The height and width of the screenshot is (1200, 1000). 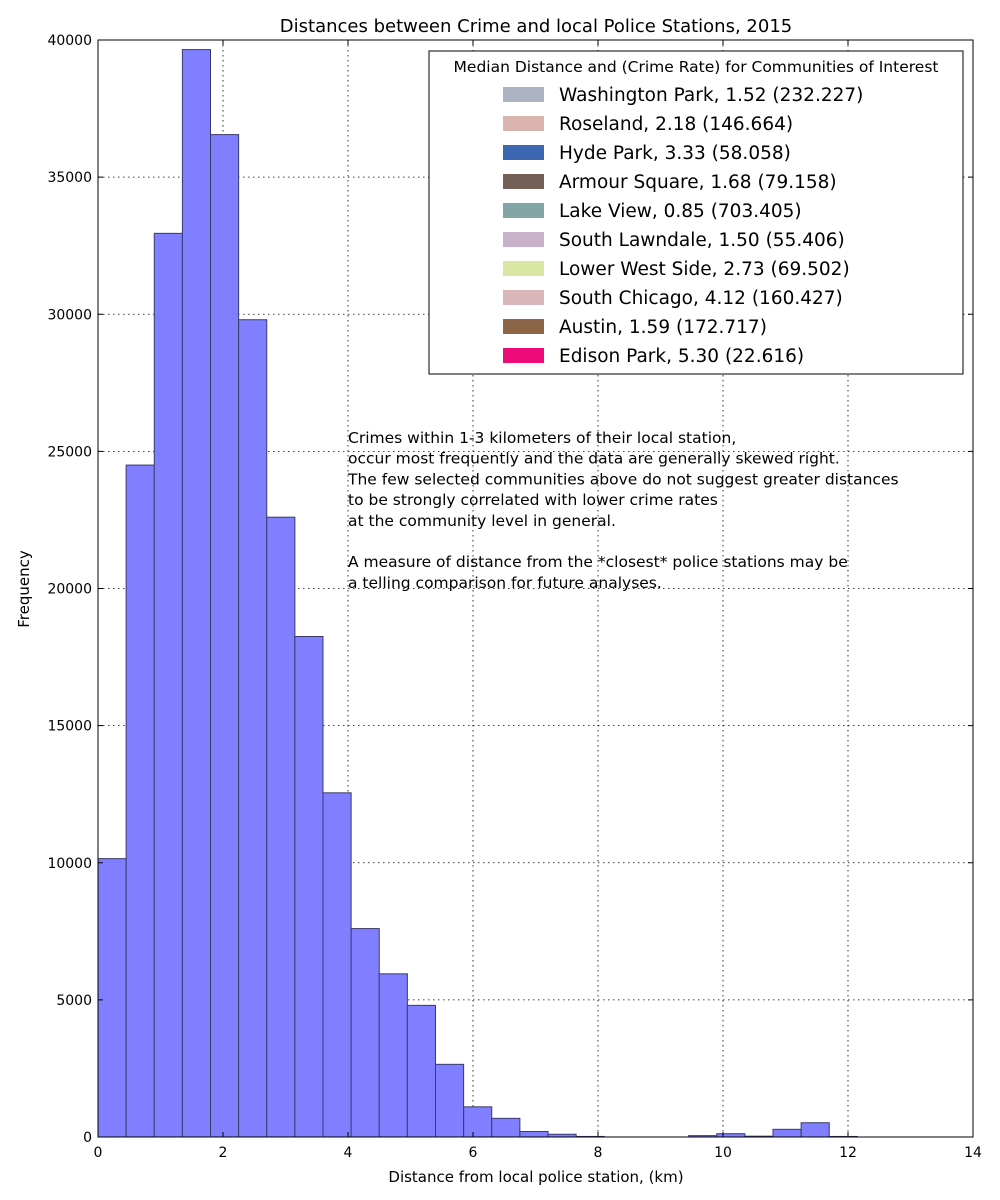 I want to click on y-tick-label: 10000, so click(x=69, y=864).